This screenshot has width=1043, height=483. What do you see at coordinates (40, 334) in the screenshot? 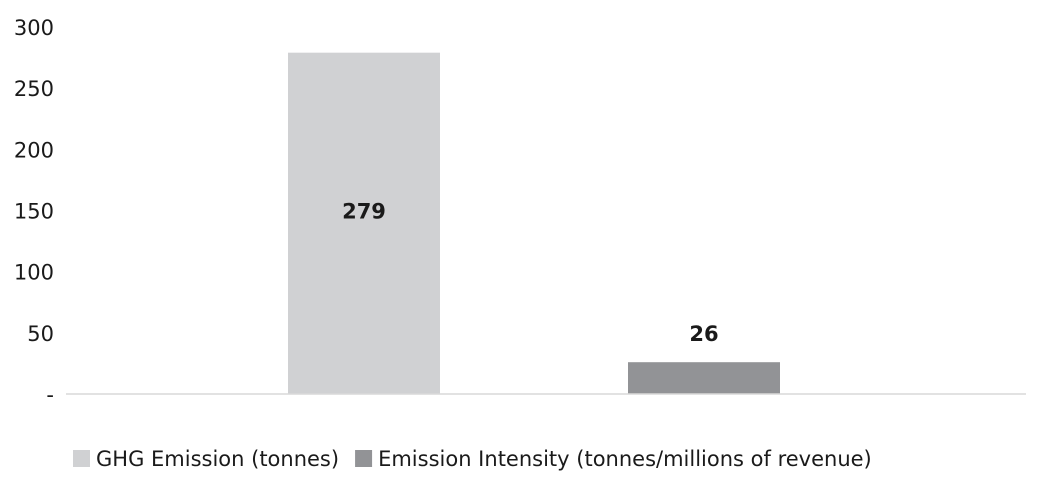
I see `y-tick-label: 50` at bounding box center [40, 334].